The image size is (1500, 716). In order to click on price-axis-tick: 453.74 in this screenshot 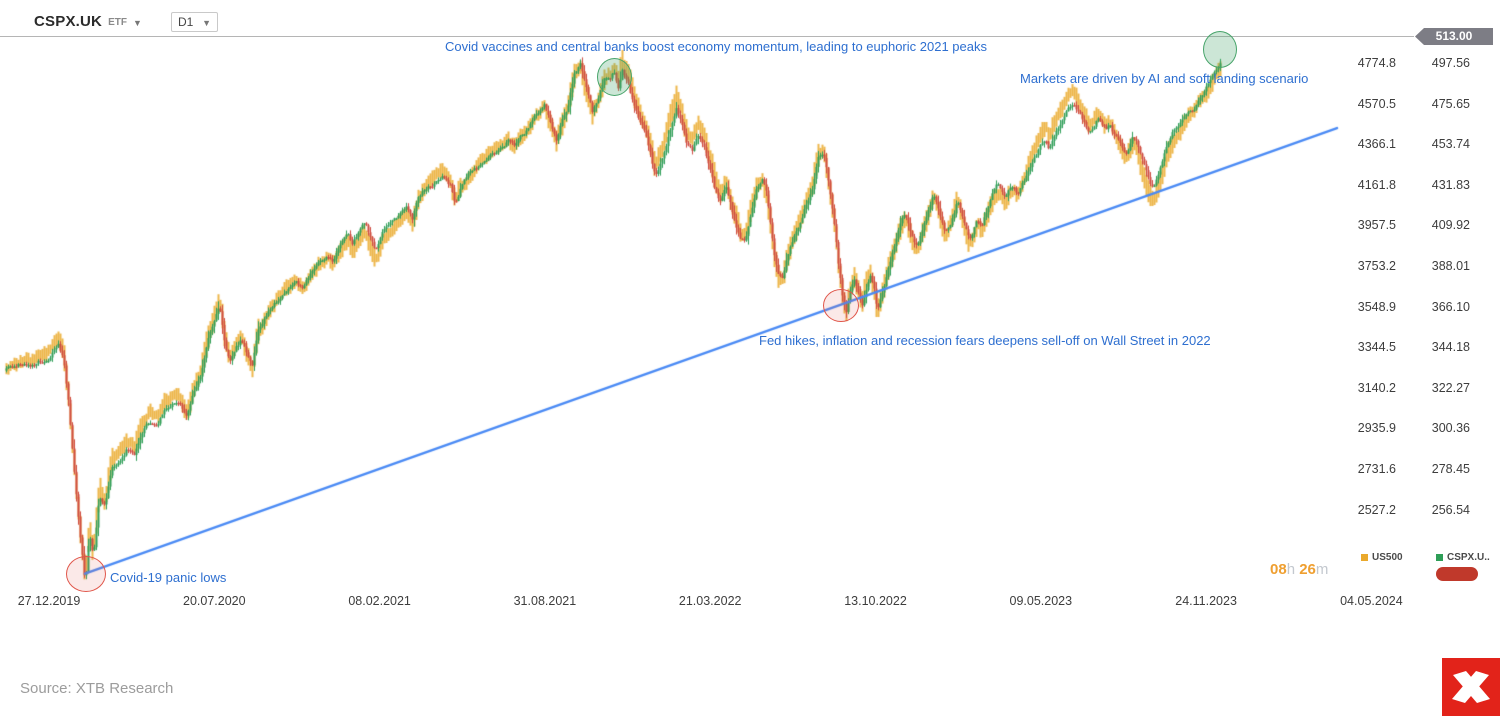, I will do `click(1450, 144)`.